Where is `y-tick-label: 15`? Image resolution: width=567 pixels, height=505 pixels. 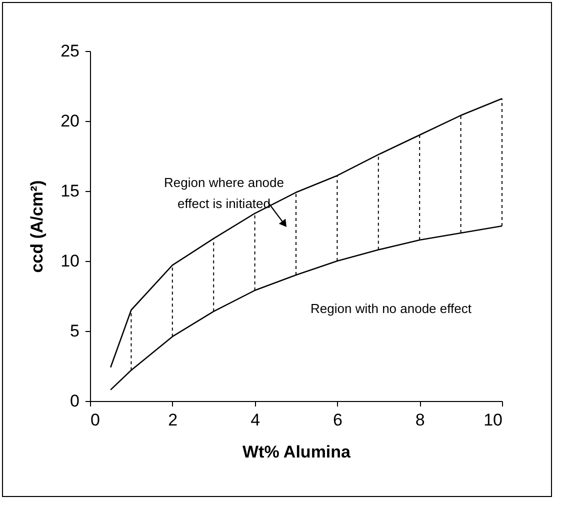 y-tick-label: 15 is located at coordinates (70, 191).